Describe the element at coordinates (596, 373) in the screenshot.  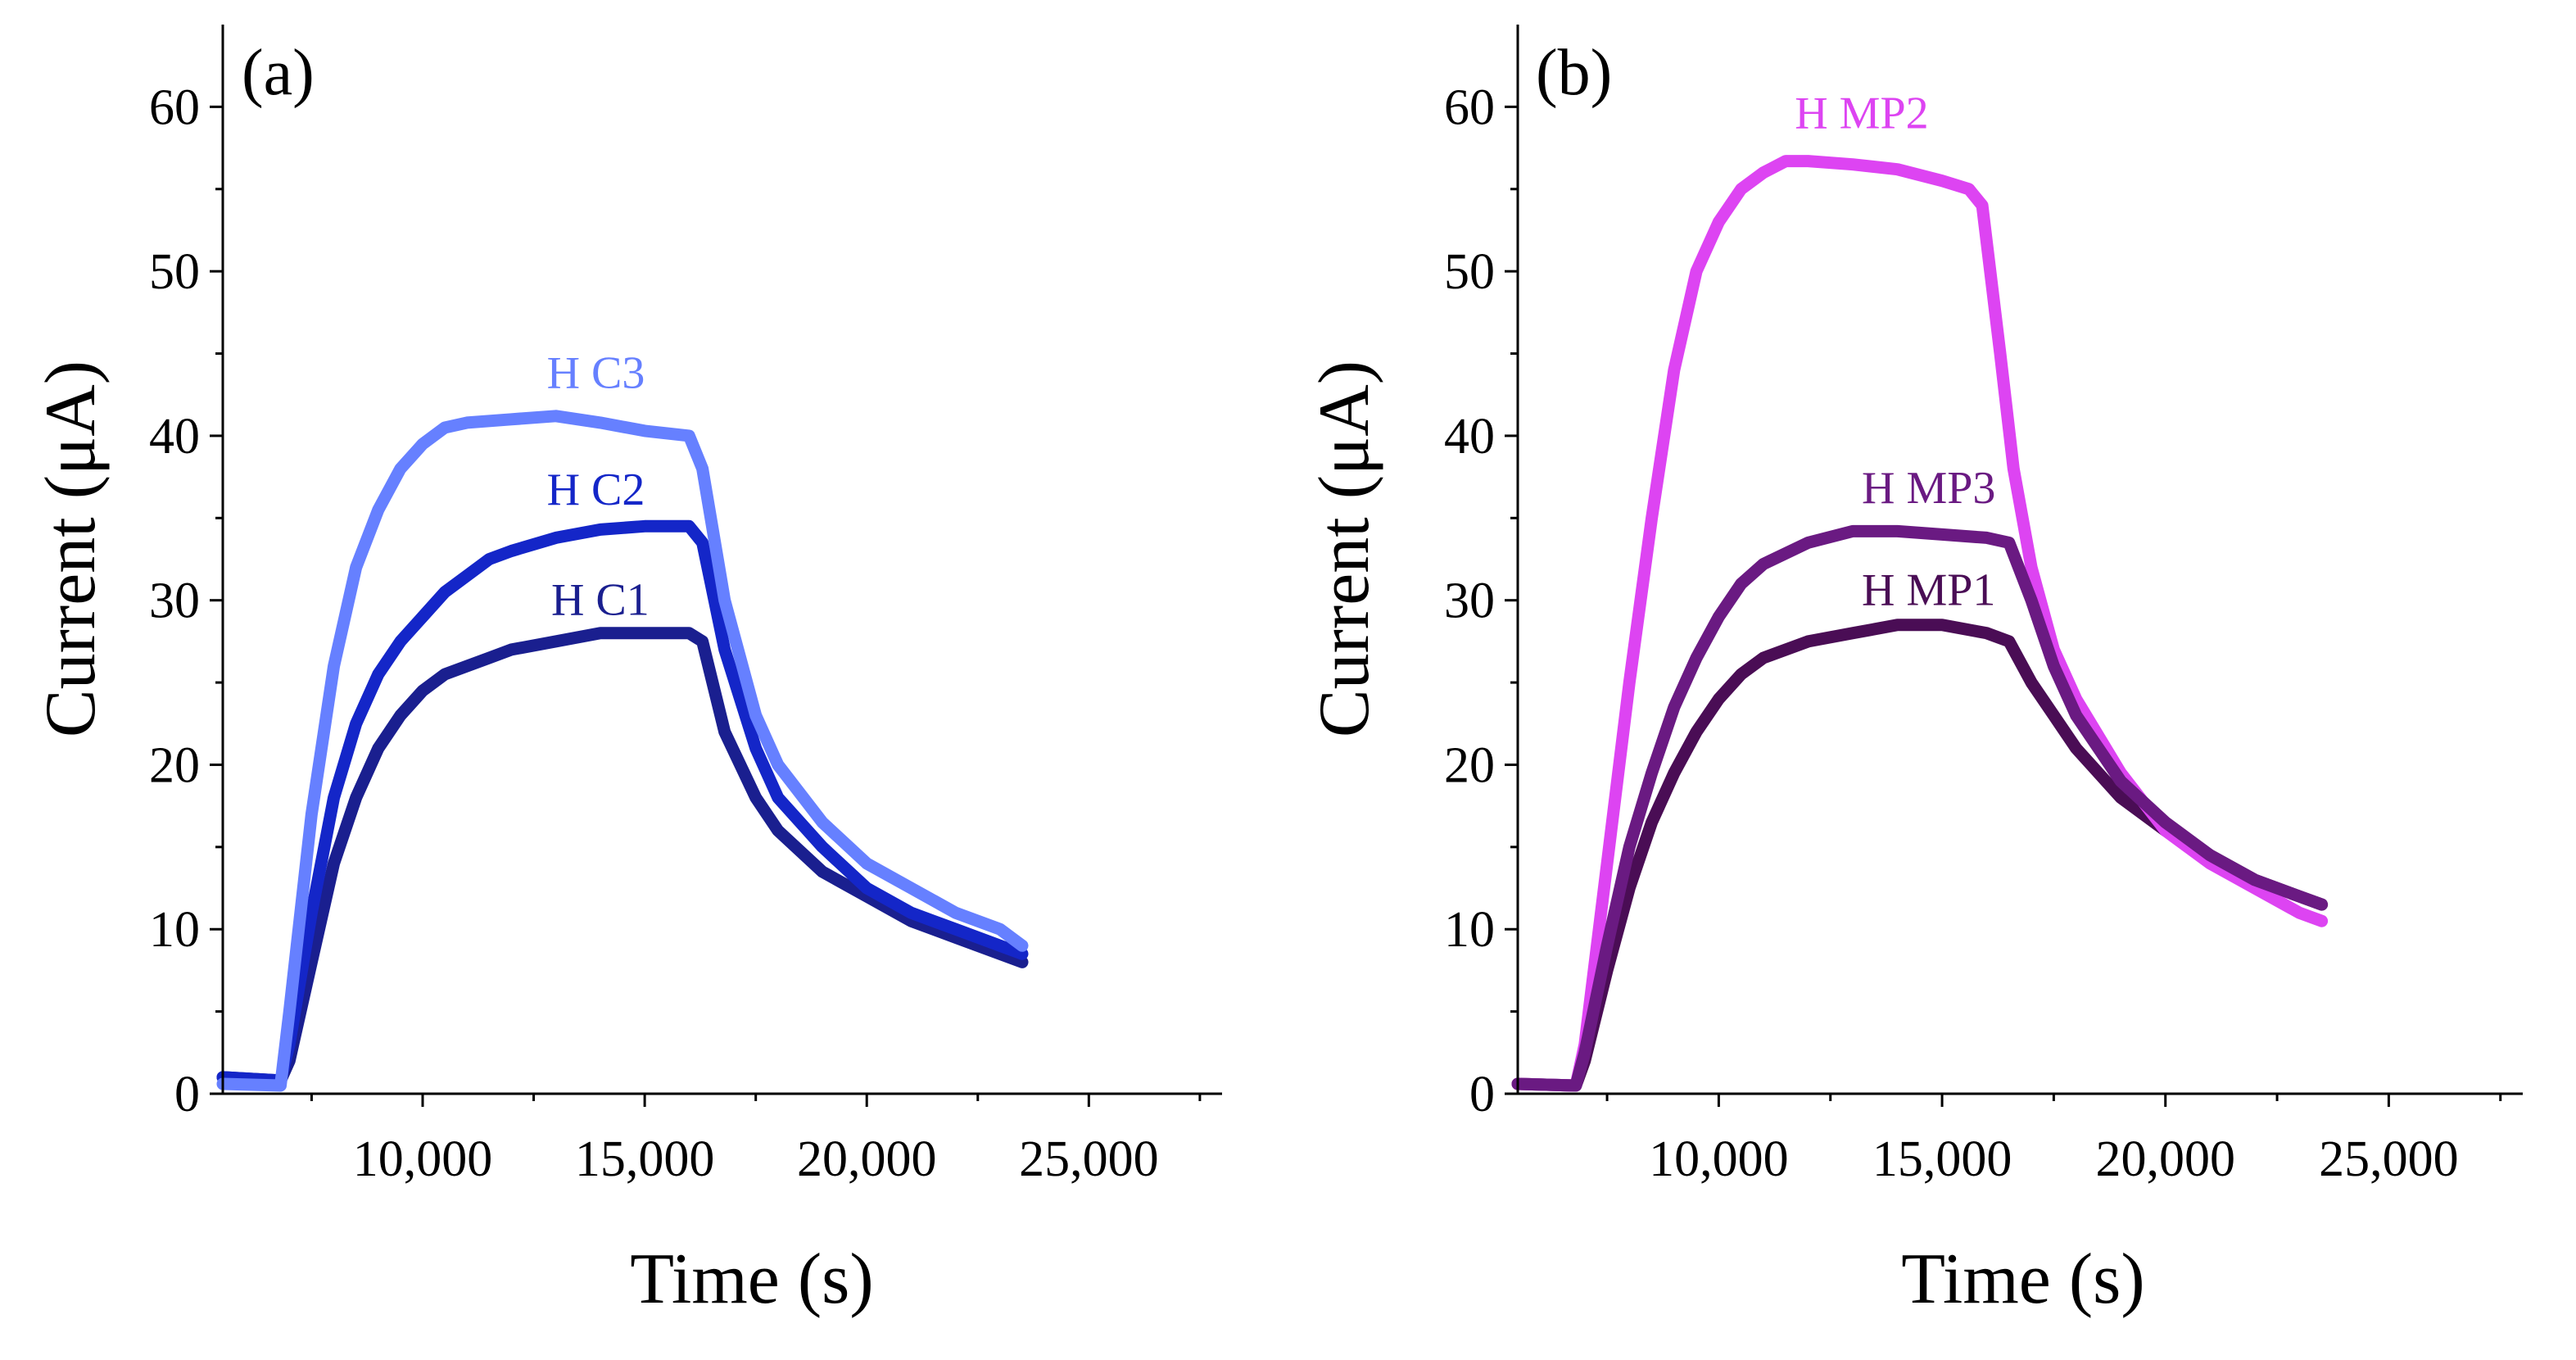
I see `series-label: H C3` at that location.